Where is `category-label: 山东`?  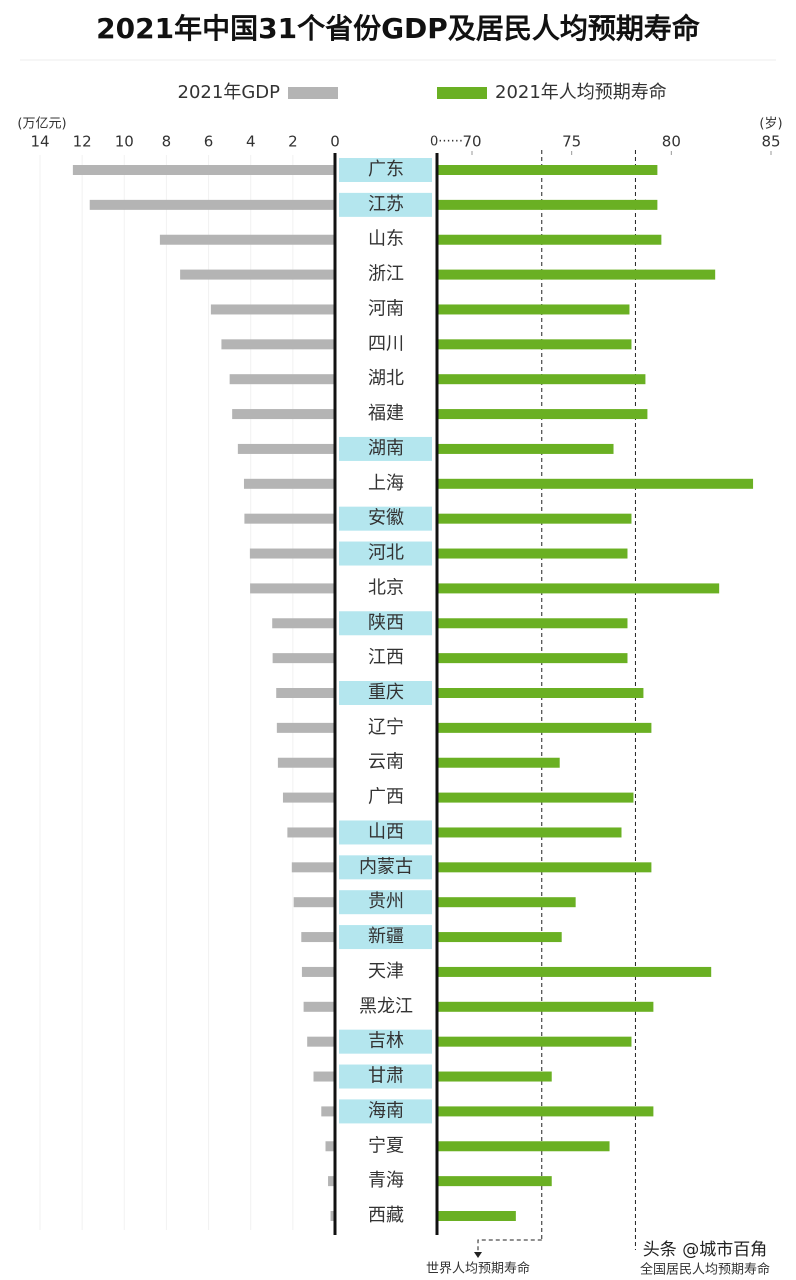 category-label: 山东 is located at coordinates (386, 239).